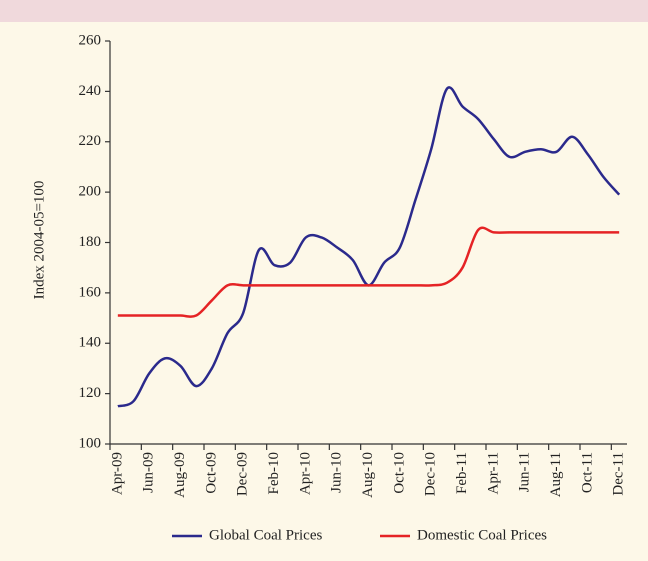  Describe the element at coordinates (431, 474) in the screenshot. I see `x-tick-label: Dec-10` at that location.